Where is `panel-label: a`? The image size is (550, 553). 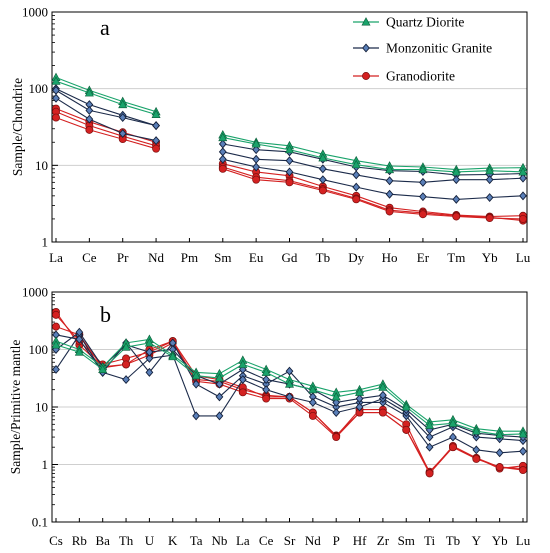 panel-label: a is located at coordinates (105, 27).